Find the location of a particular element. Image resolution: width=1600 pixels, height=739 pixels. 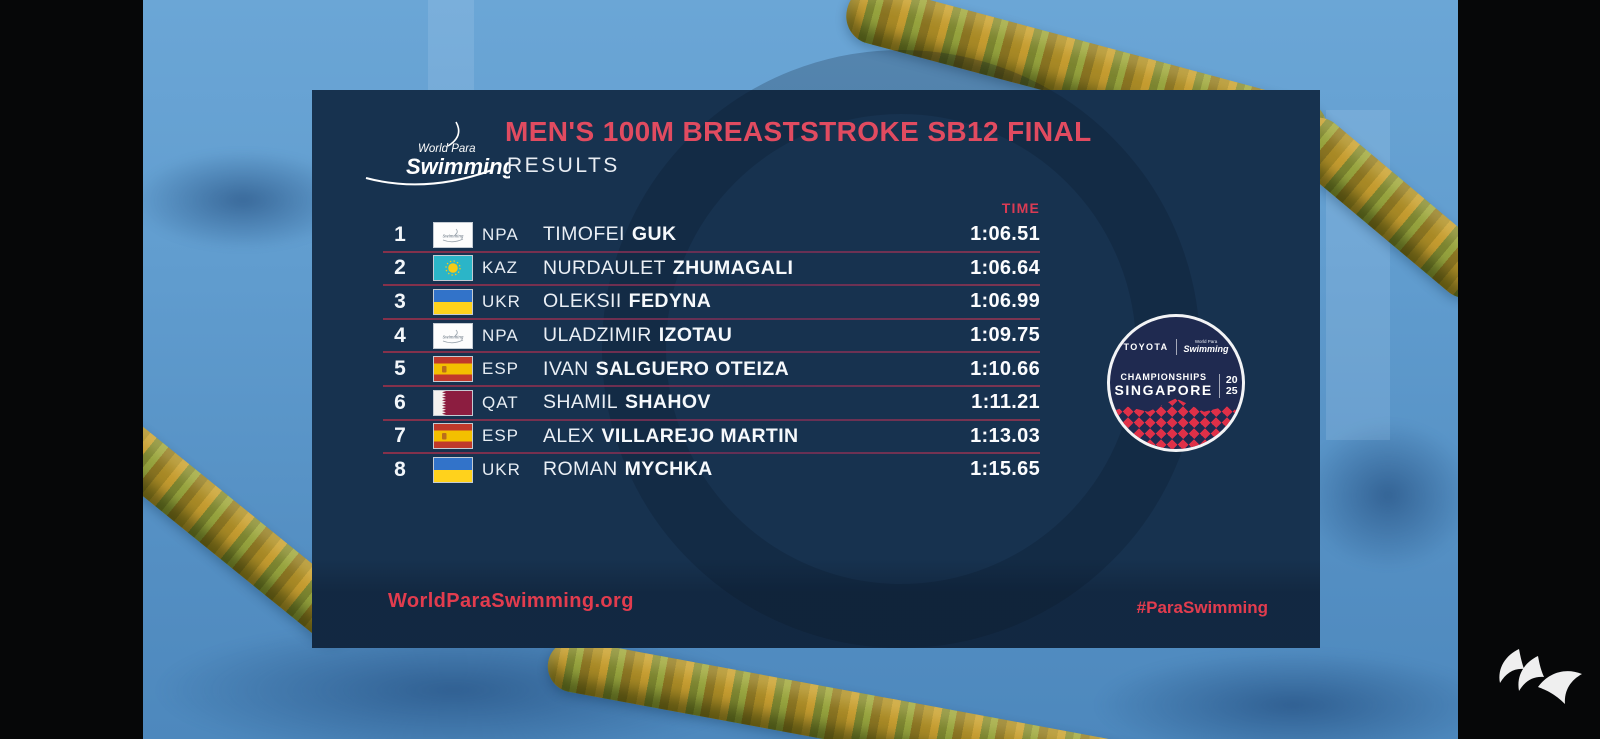

paralympic-agitos-icon is located at coordinates (1540, 676).